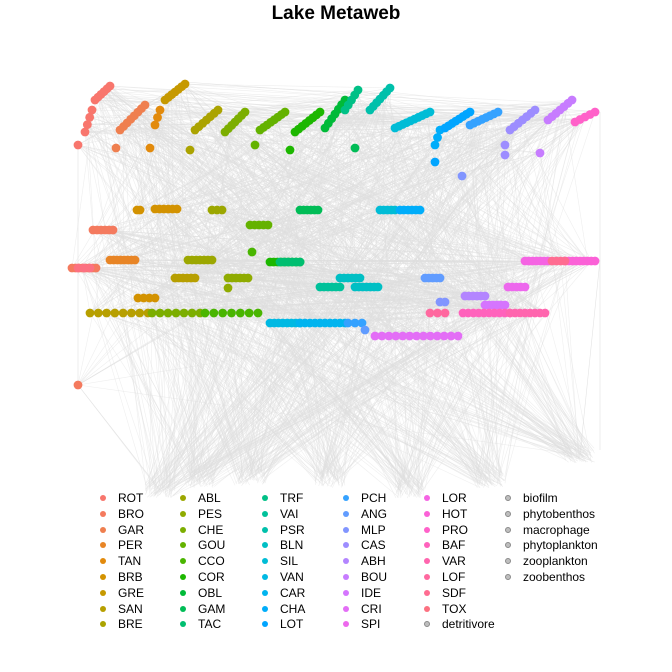 The width and height of the screenshot is (672, 672). I want to click on node-lof, so click(430, 313).